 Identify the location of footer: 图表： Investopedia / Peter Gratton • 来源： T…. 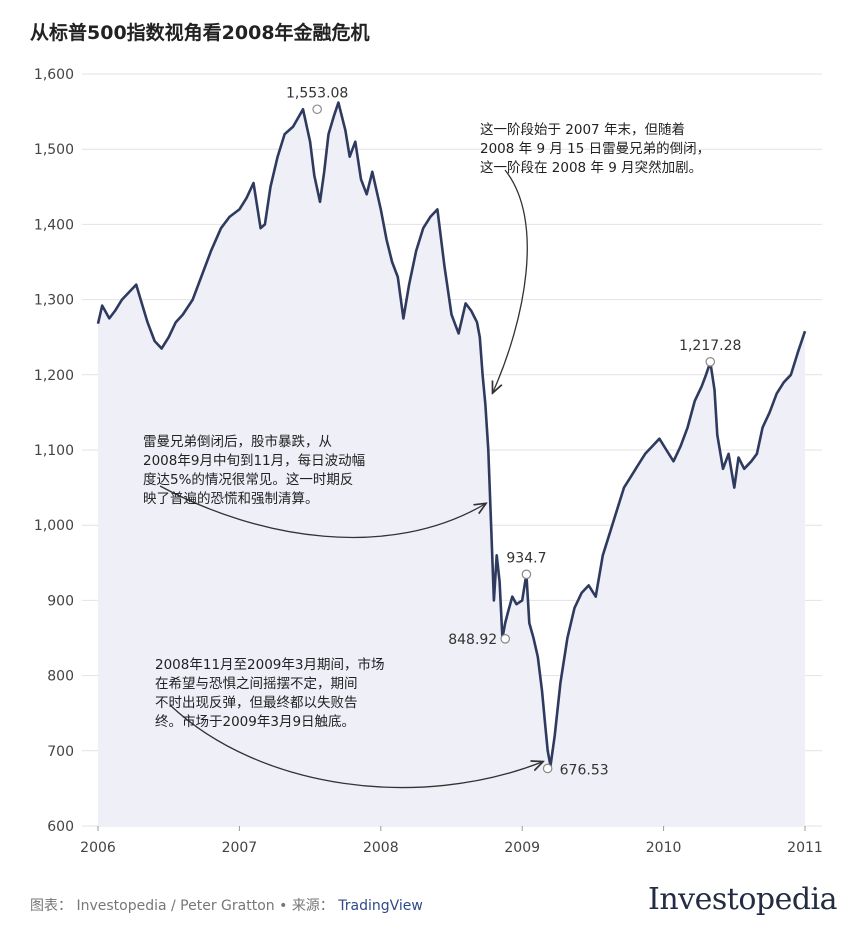
(226, 905).